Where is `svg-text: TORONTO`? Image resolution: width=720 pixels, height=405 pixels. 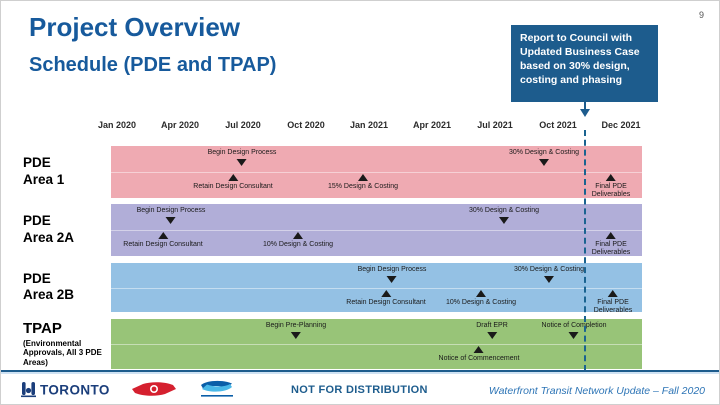
svg-text: TORONTO is located at coordinates (75, 390).